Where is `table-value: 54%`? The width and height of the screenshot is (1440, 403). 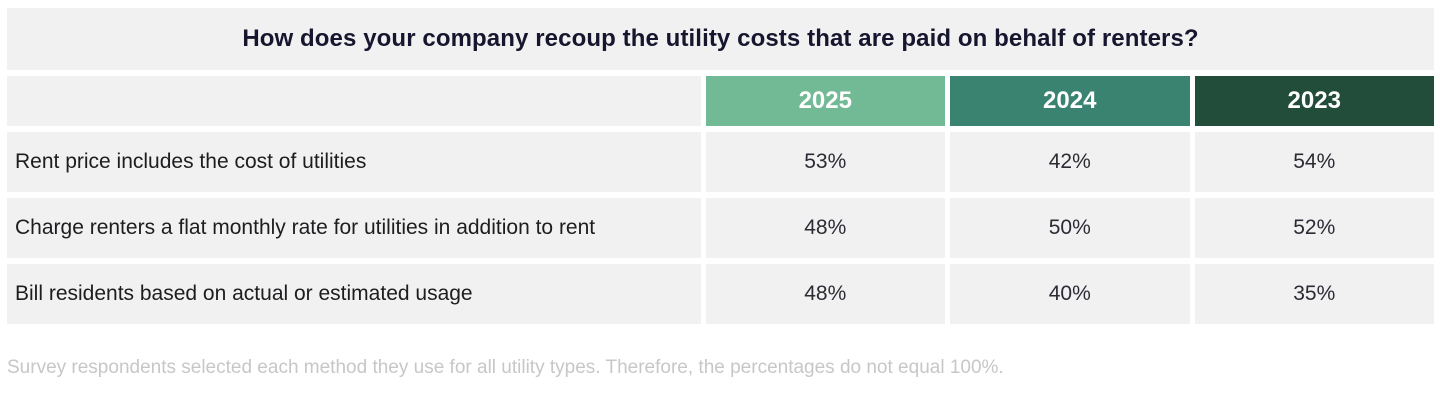
table-value: 54% is located at coordinates (1314, 162).